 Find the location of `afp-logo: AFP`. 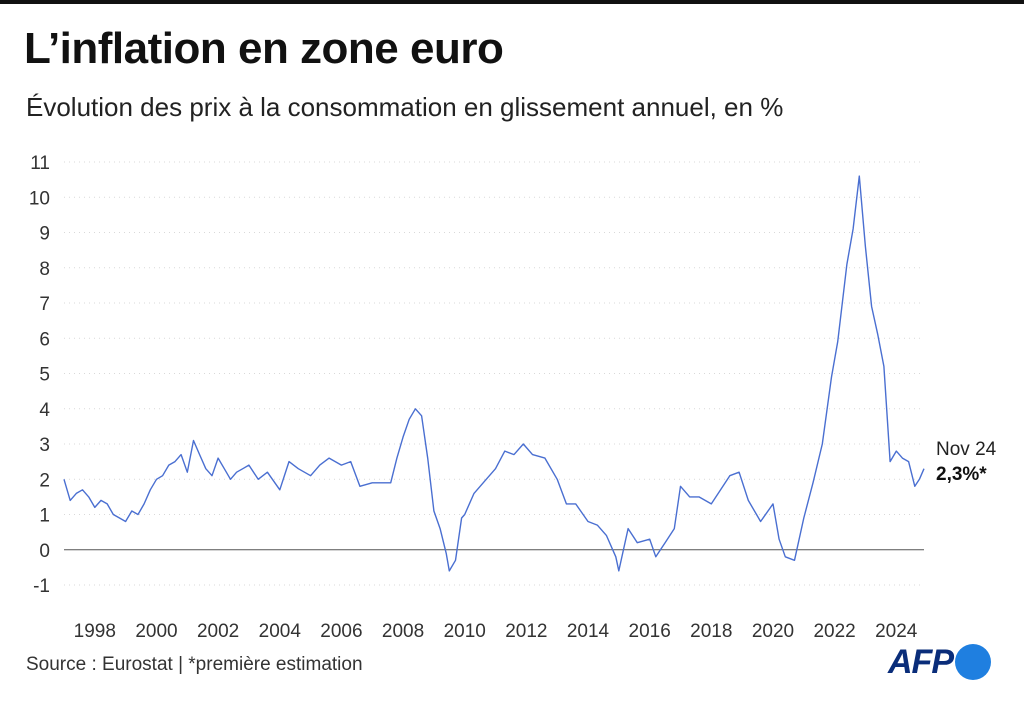

afp-logo: AFP is located at coordinates (939, 662).